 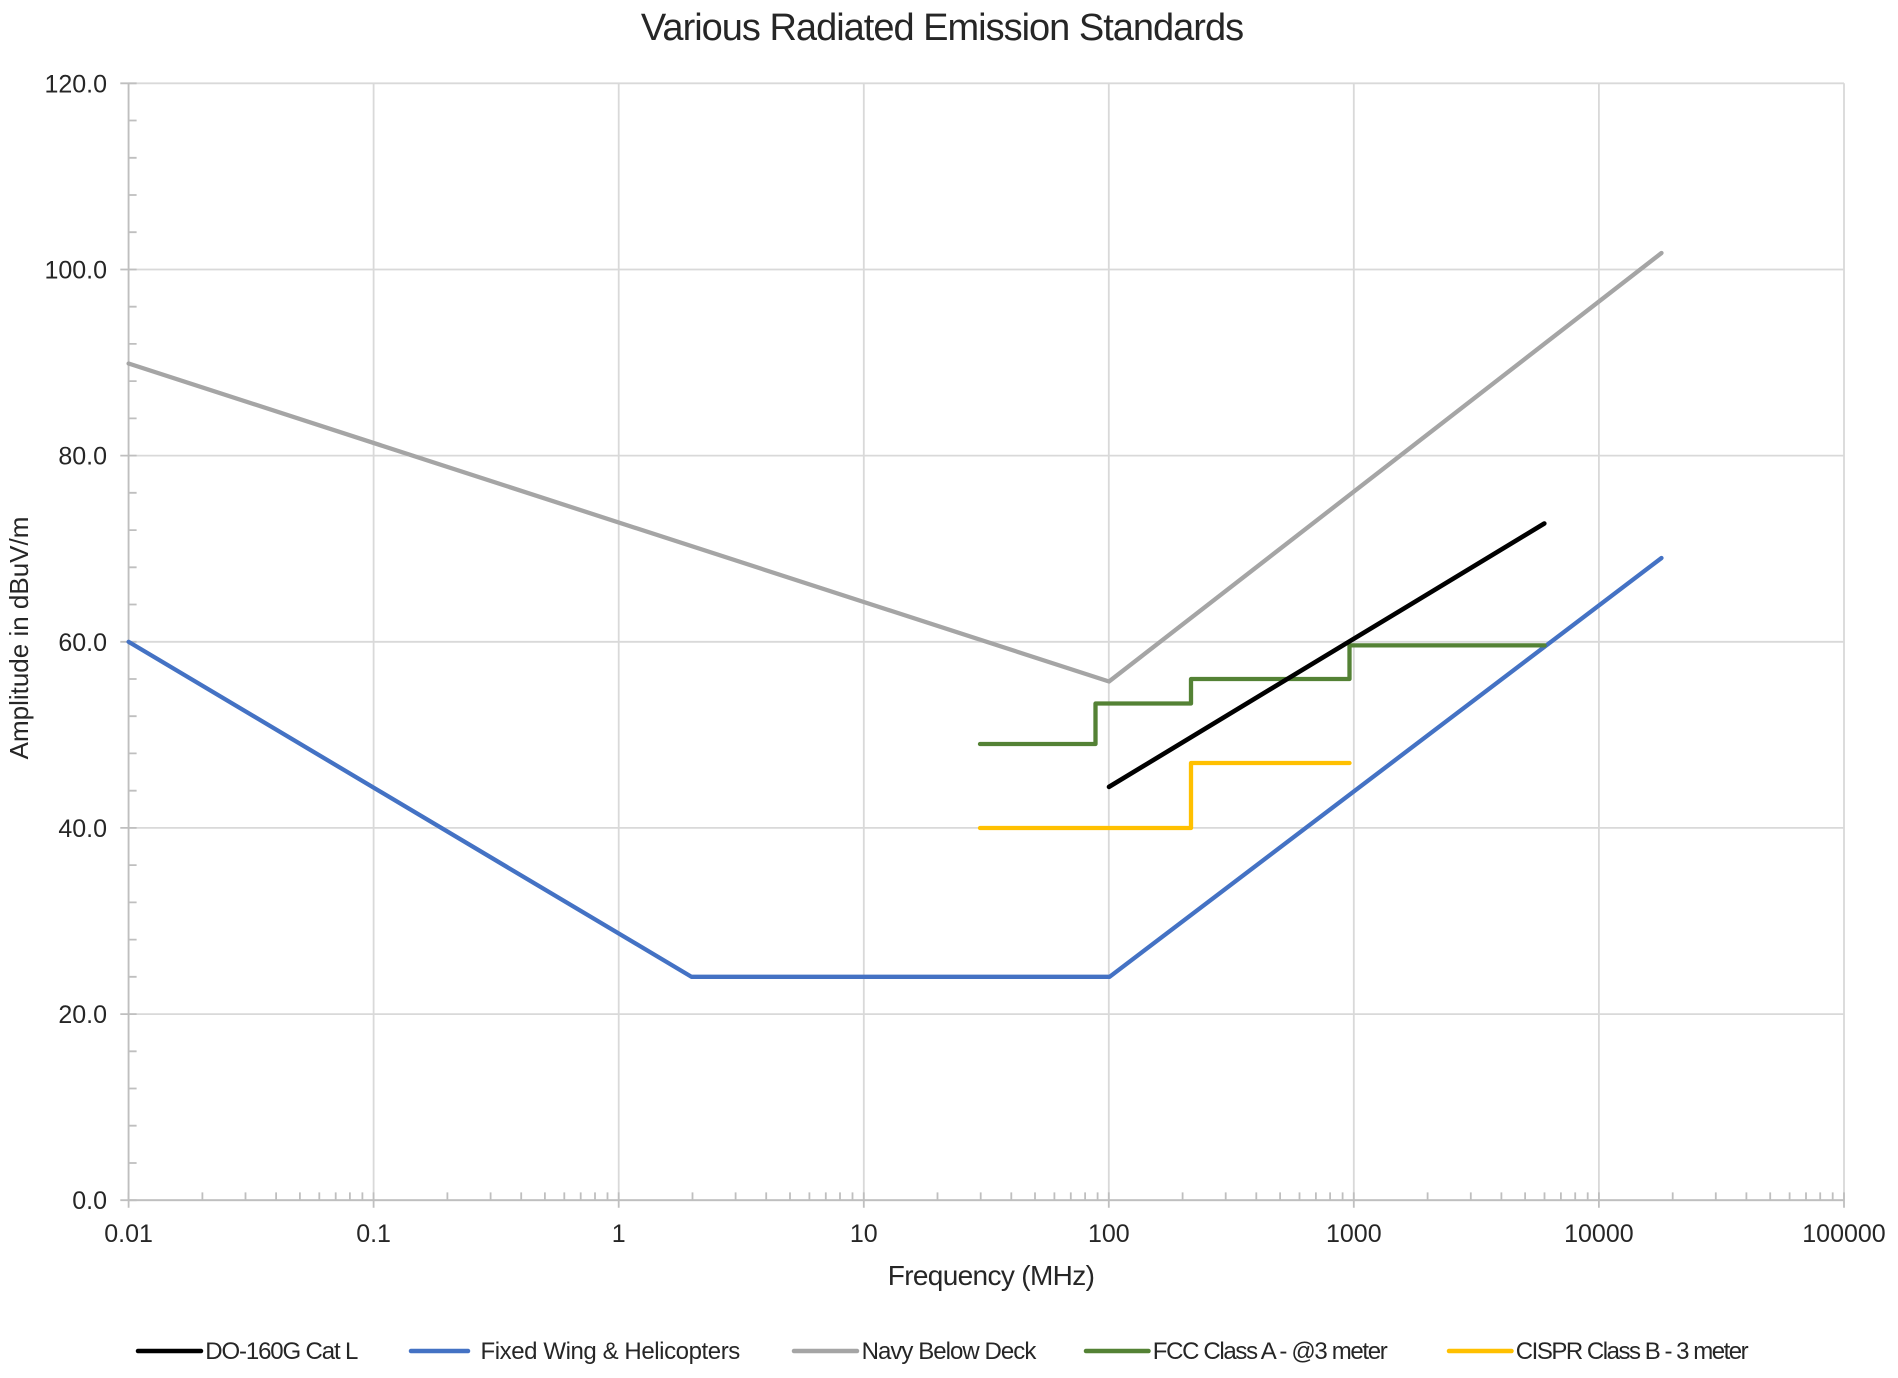 What do you see at coordinates (82, 457) in the screenshot?
I see `svg-text: 80.0` at bounding box center [82, 457].